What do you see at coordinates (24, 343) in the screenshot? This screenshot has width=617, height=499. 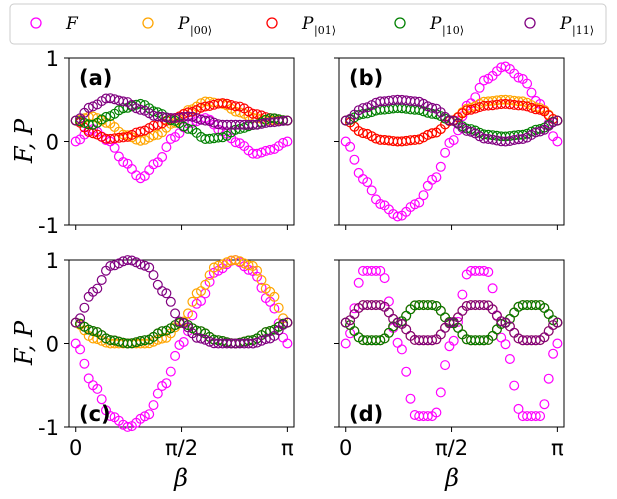 I see `y-axis-title-bottom: F, P` at bounding box center [24, 343].